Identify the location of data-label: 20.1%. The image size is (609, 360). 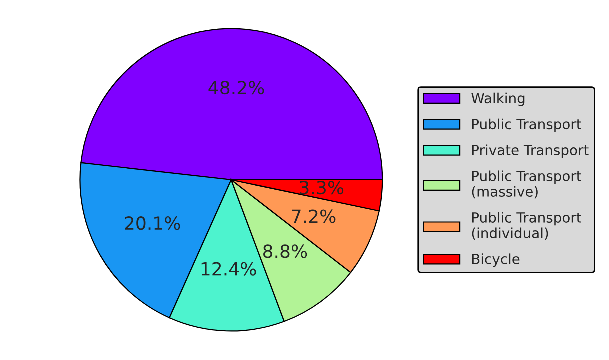
(152, 223).